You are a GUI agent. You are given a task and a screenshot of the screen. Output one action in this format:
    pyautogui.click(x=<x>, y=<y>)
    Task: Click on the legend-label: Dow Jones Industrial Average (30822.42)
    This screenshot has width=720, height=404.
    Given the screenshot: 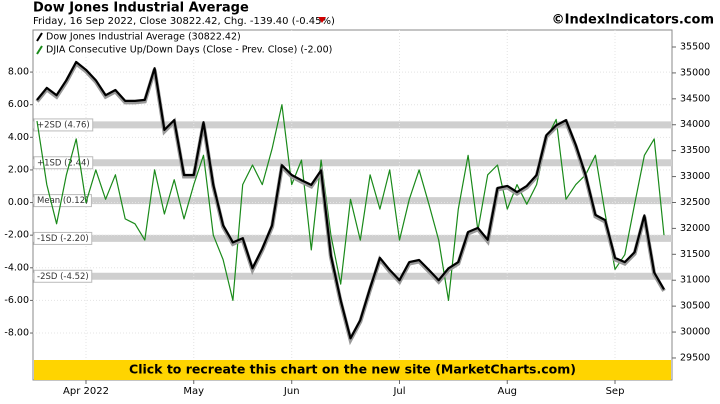 What is the action you would take?
    pyautogui.click(x=143, y=37)
    